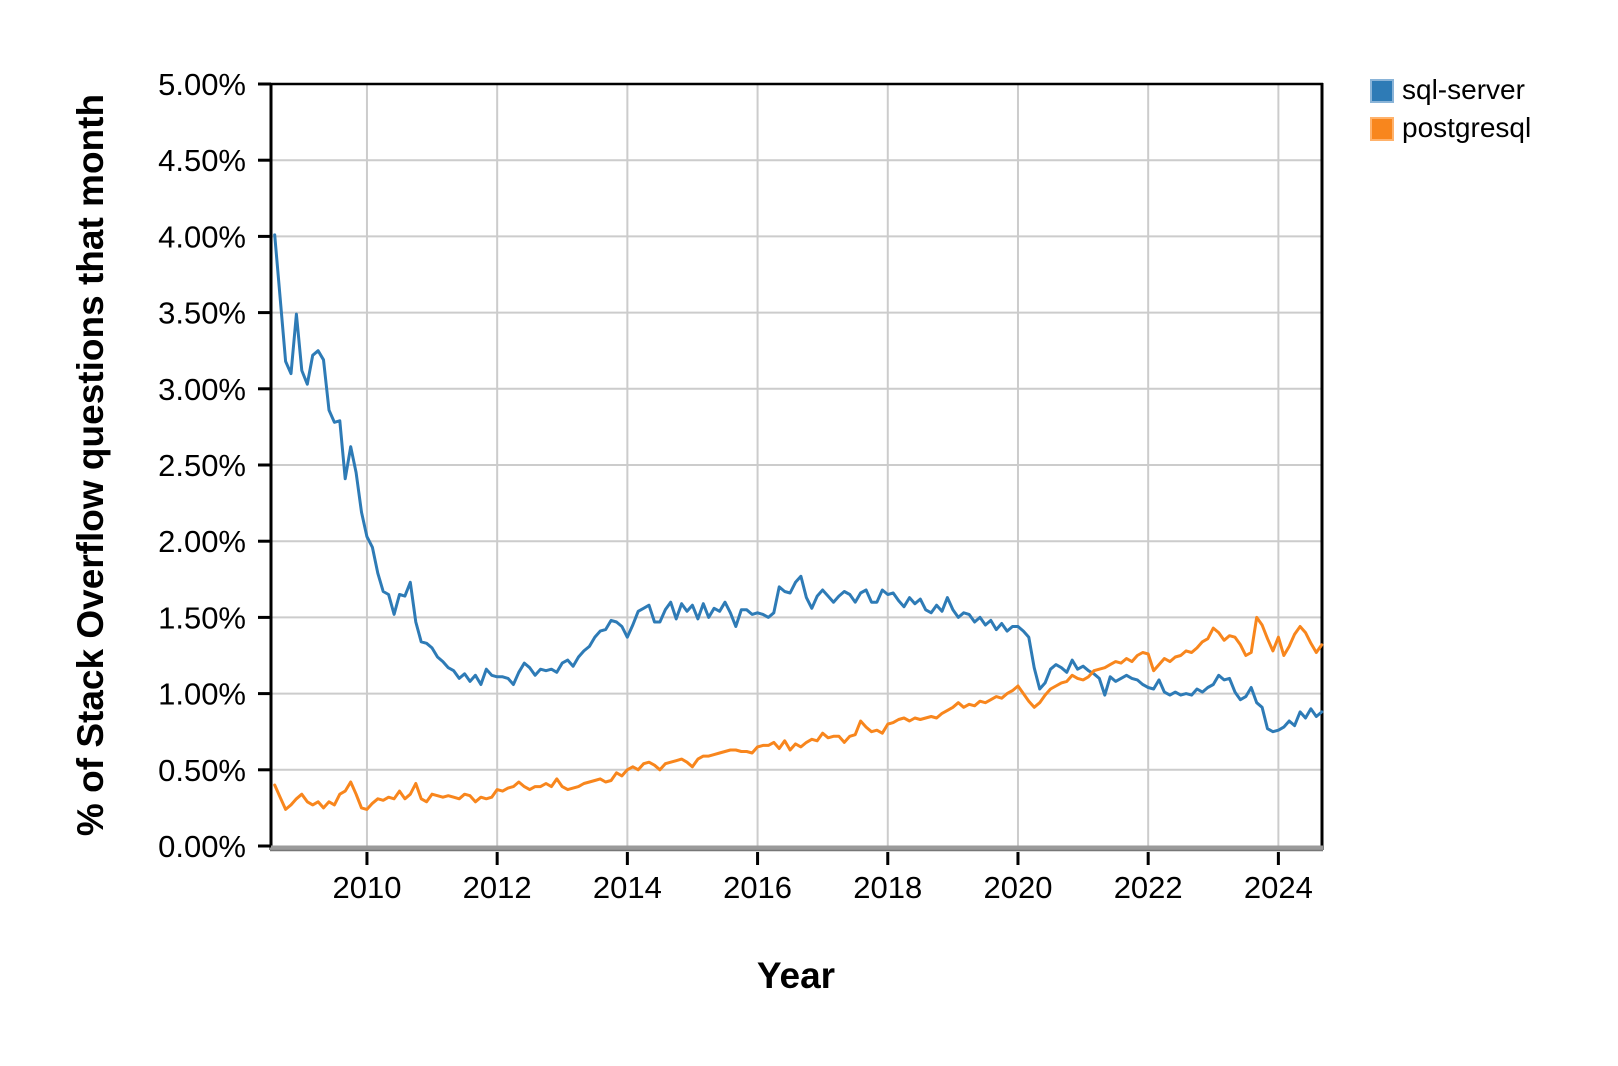 This screenshot has width=1618, height=1066. Describe the element at coordinates (1463, 89) in the screenshot. I see `legend-label: sql-server` at that location.